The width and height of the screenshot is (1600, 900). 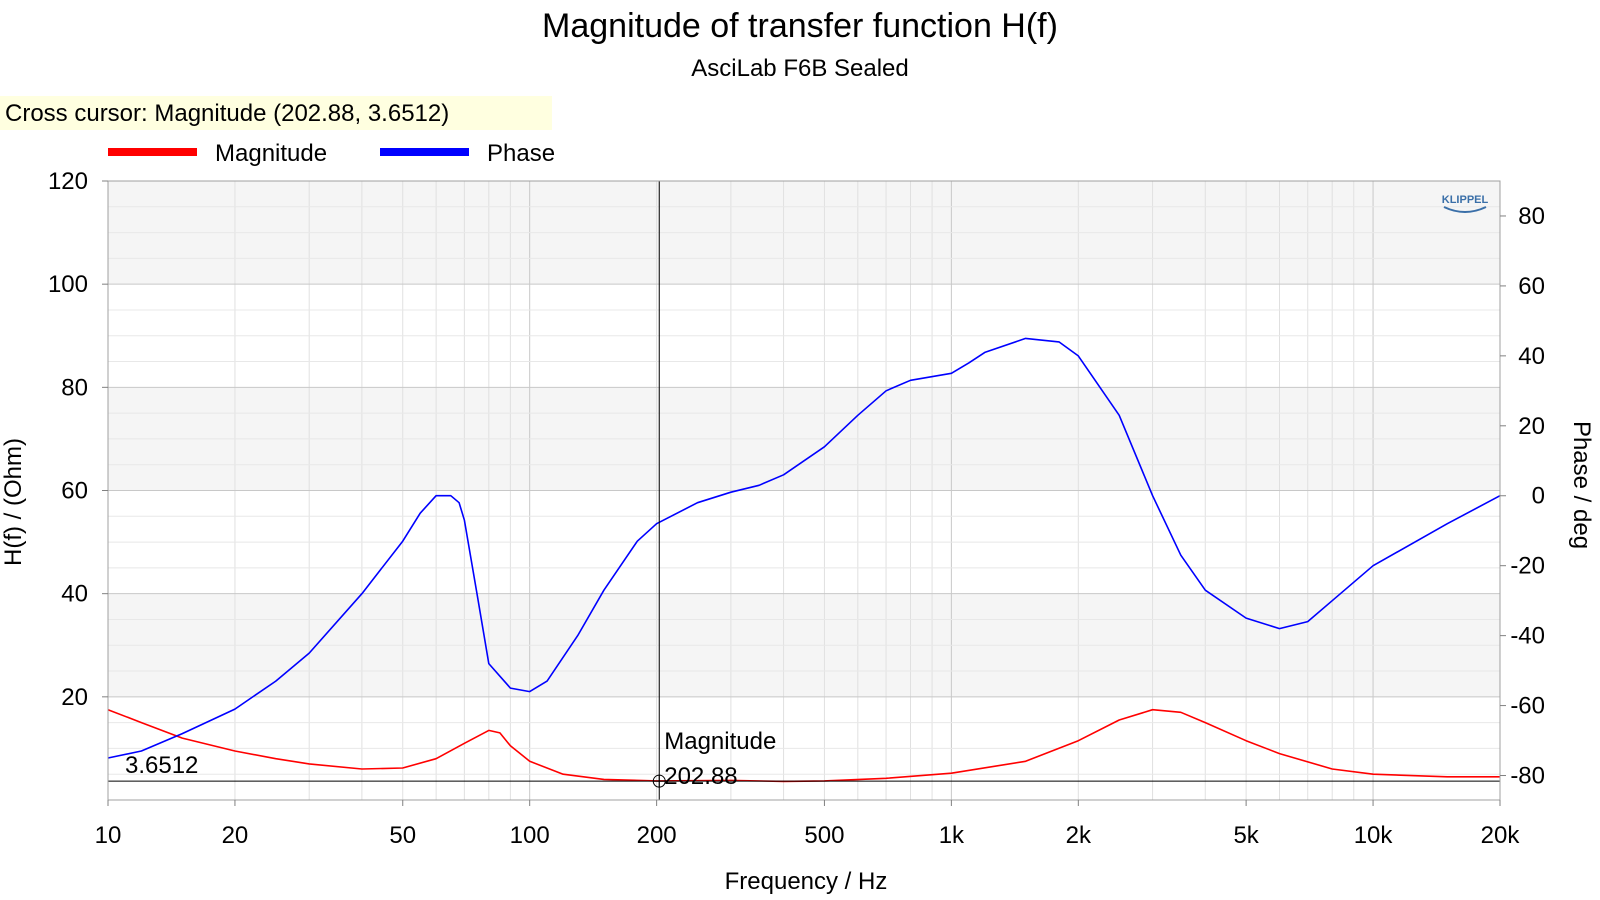 I want to click on y-tick-label: 120, so click(x=68, y=181).